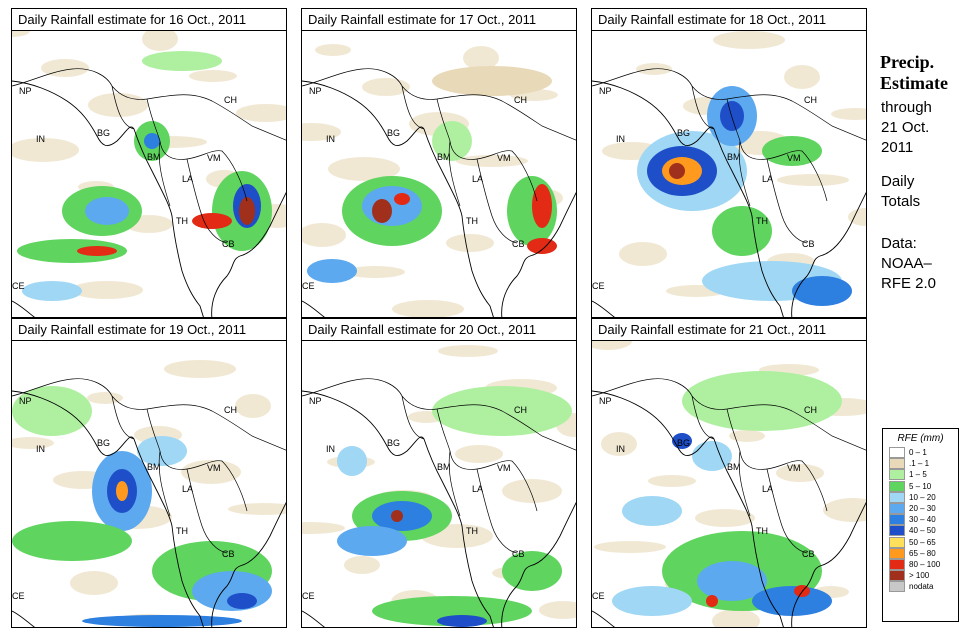  What do you see at coordinates (914, 83) in the screenshot?
I see `side-title-line2: Estimate` at bounding box center [914, 83].